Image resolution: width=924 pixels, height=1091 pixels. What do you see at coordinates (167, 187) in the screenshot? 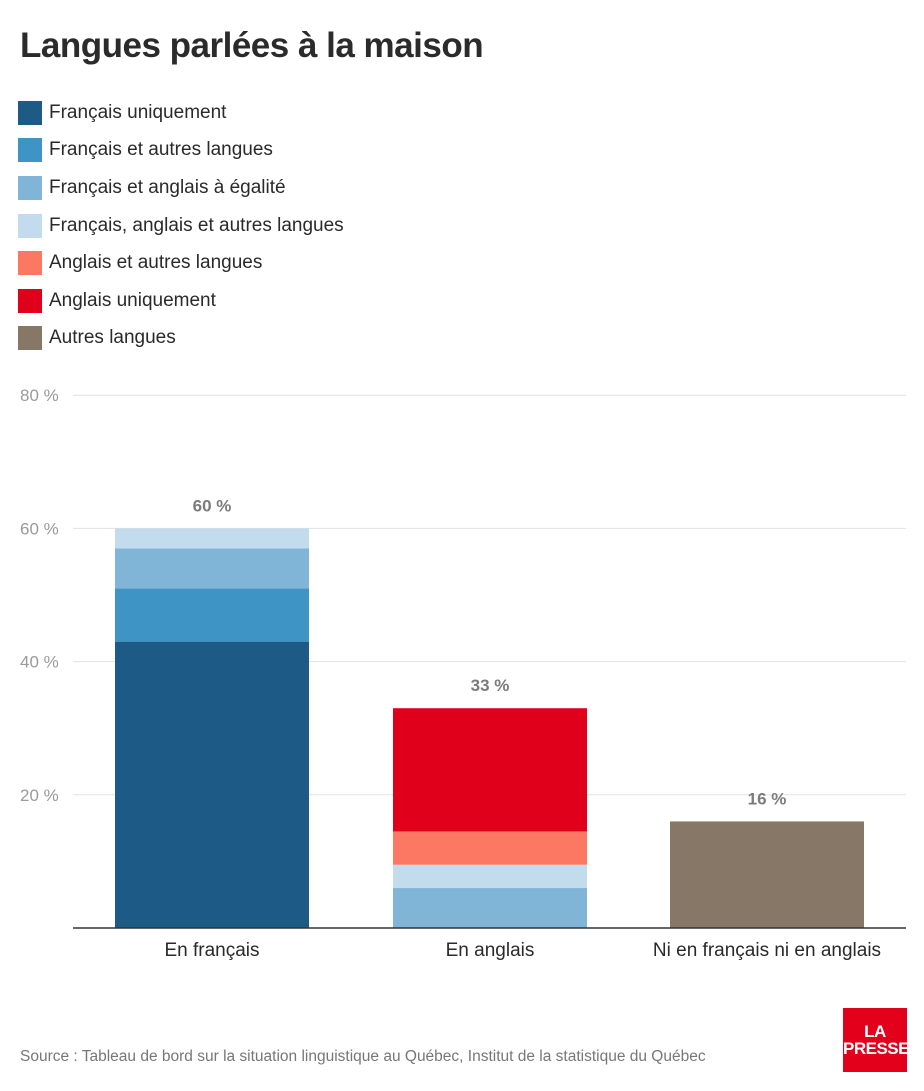
I see `legend-label: Français et anglais à égalité` at bounding box center [167, 187].